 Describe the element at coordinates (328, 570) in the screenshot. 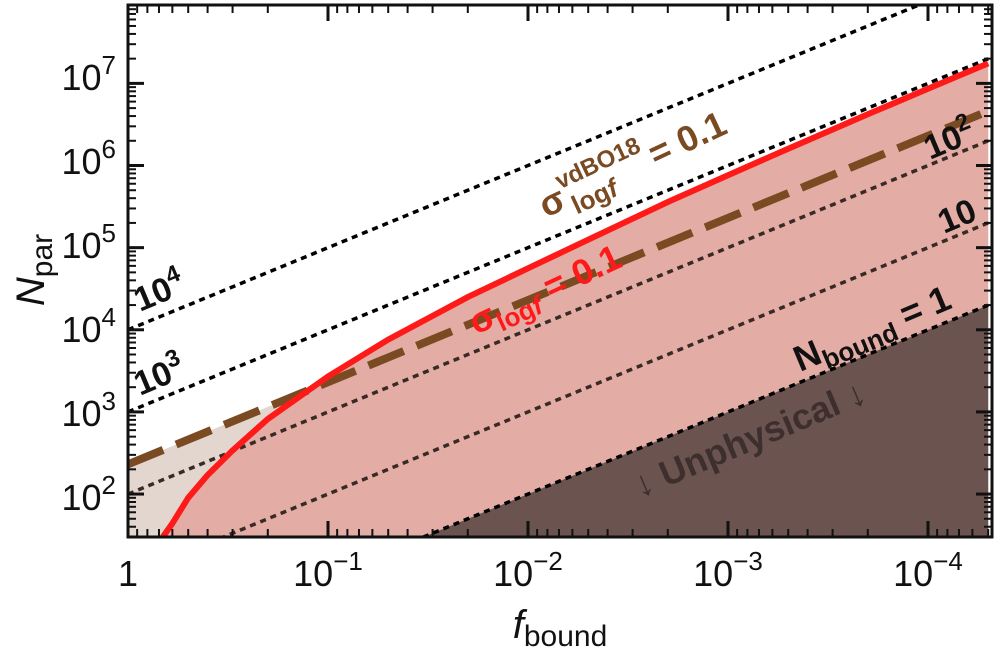

I see `x-tick-label: 10⁻¹` at that location.